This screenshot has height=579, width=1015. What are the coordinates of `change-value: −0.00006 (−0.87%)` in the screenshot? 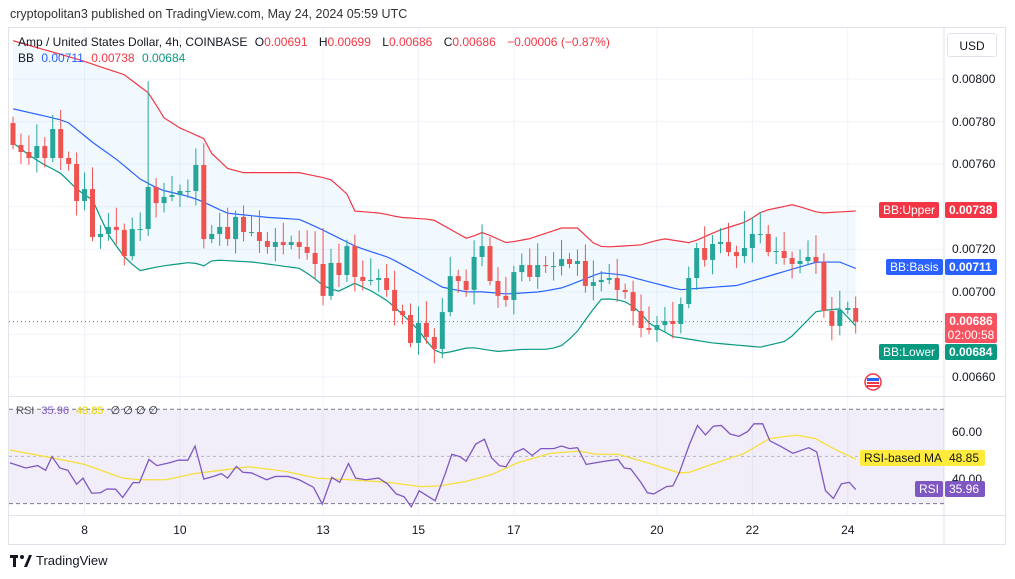 It's located at (558, 42).